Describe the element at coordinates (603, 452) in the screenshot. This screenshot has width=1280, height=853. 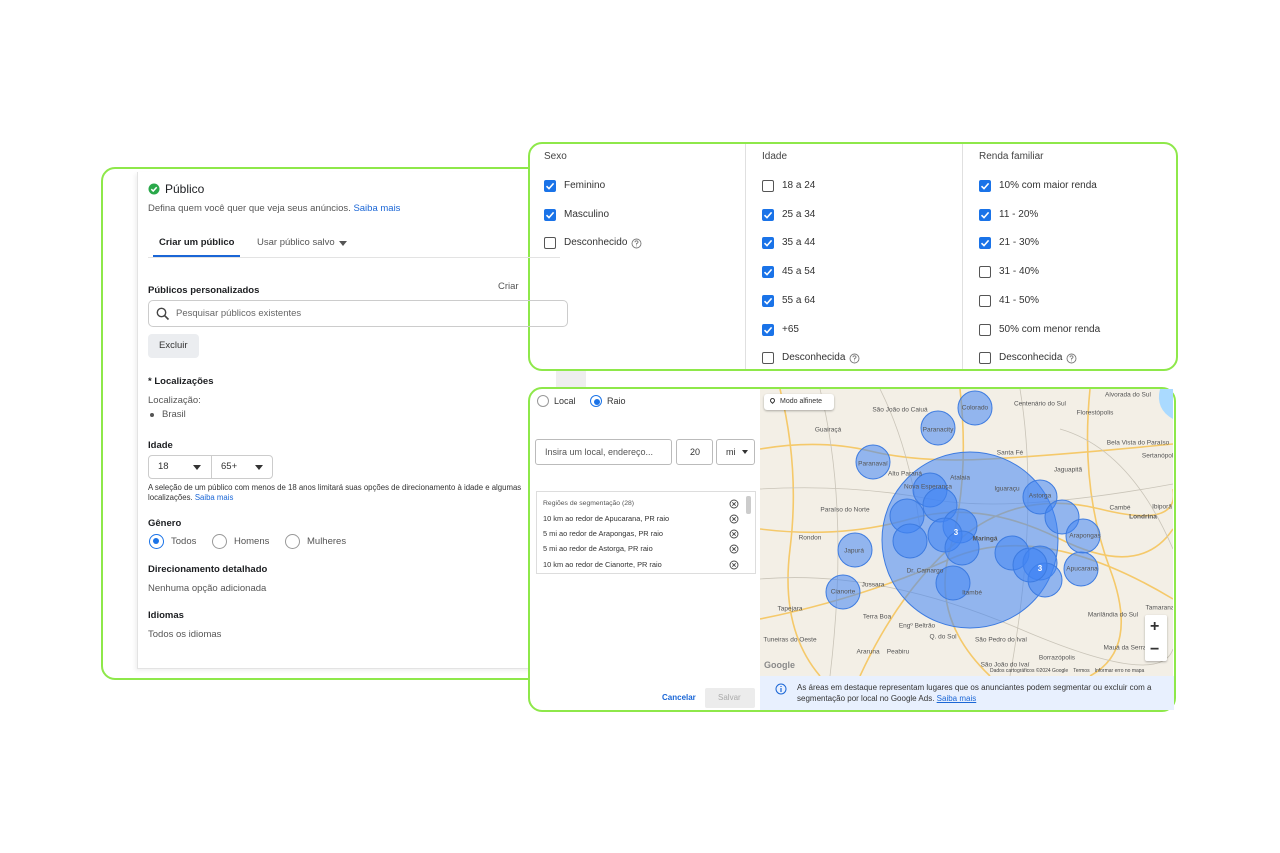
I see `address-input` at that location.